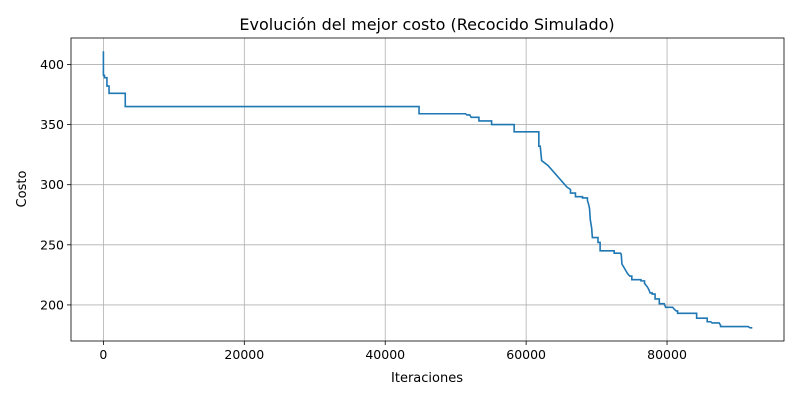  I want to click on y-tick-label: 350, so click(52, 124).